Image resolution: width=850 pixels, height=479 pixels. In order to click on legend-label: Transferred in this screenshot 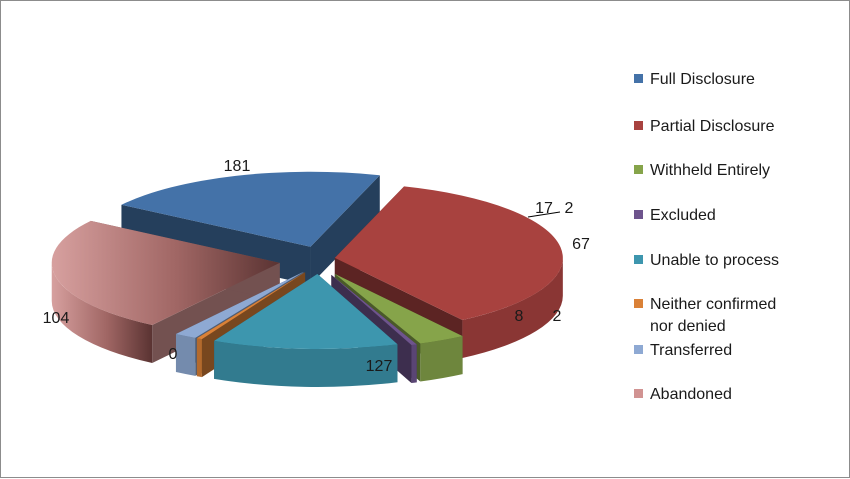, I will do `click(691, 350)`.